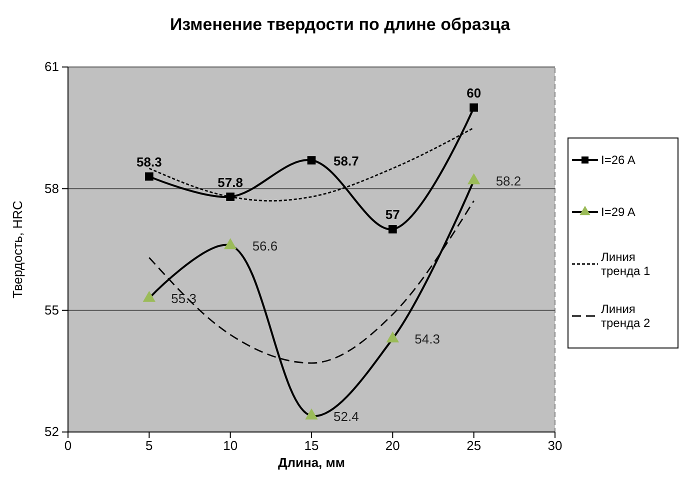 This screenshot has height=477, width=680. I want to click on data-label: 54.3, so click(427, 339).